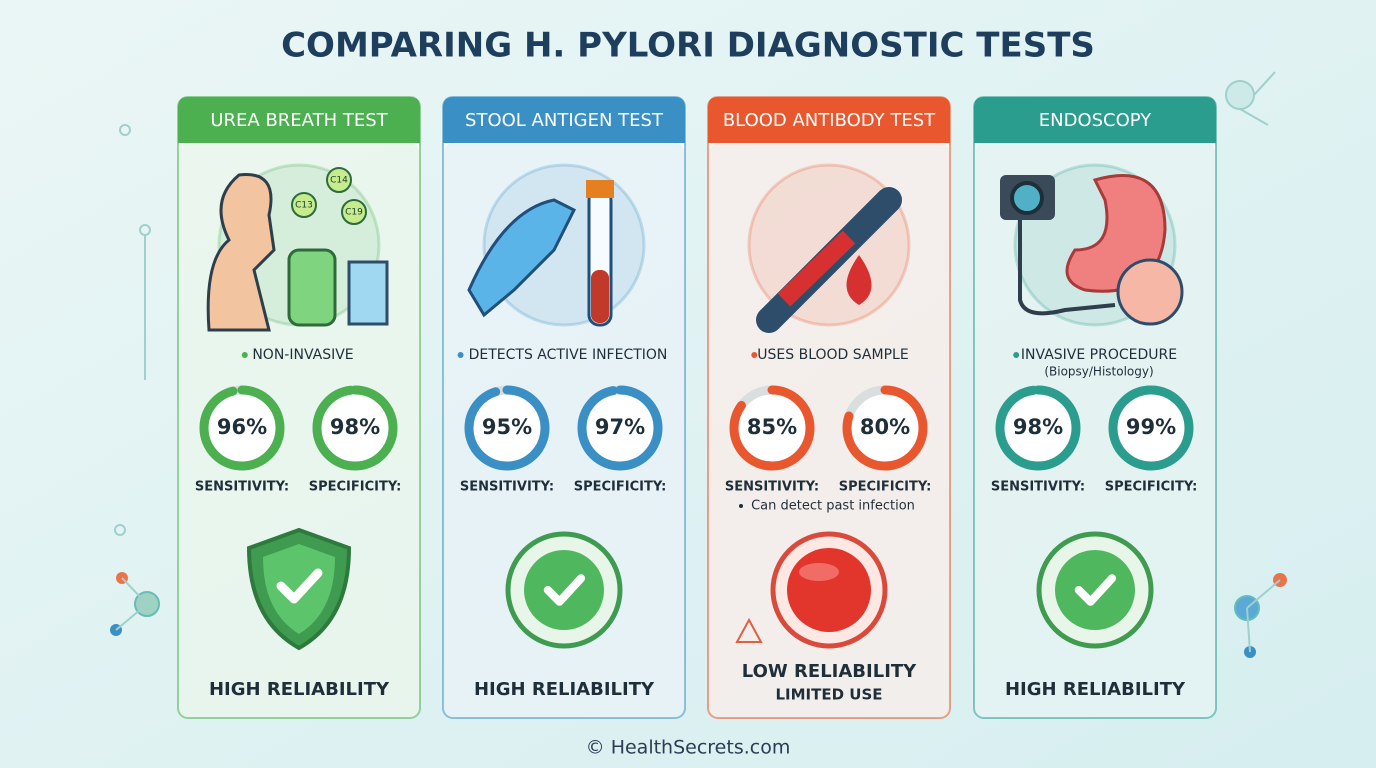 The height and width of the screenshot is (768, 1376). I want to click on subnote: (Biopsy/Histology), so click(1098, 372).